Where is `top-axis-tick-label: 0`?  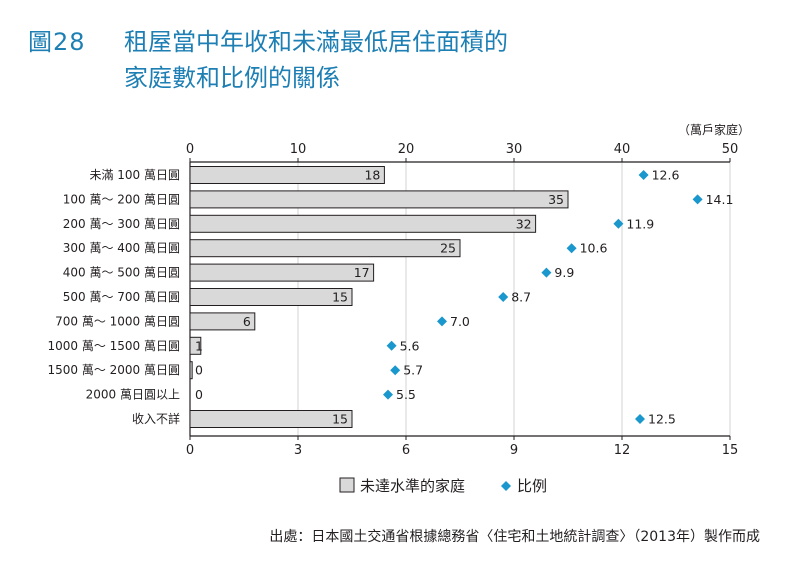
top-axis-tick-label: 0 is located at coordinates (190, 149).